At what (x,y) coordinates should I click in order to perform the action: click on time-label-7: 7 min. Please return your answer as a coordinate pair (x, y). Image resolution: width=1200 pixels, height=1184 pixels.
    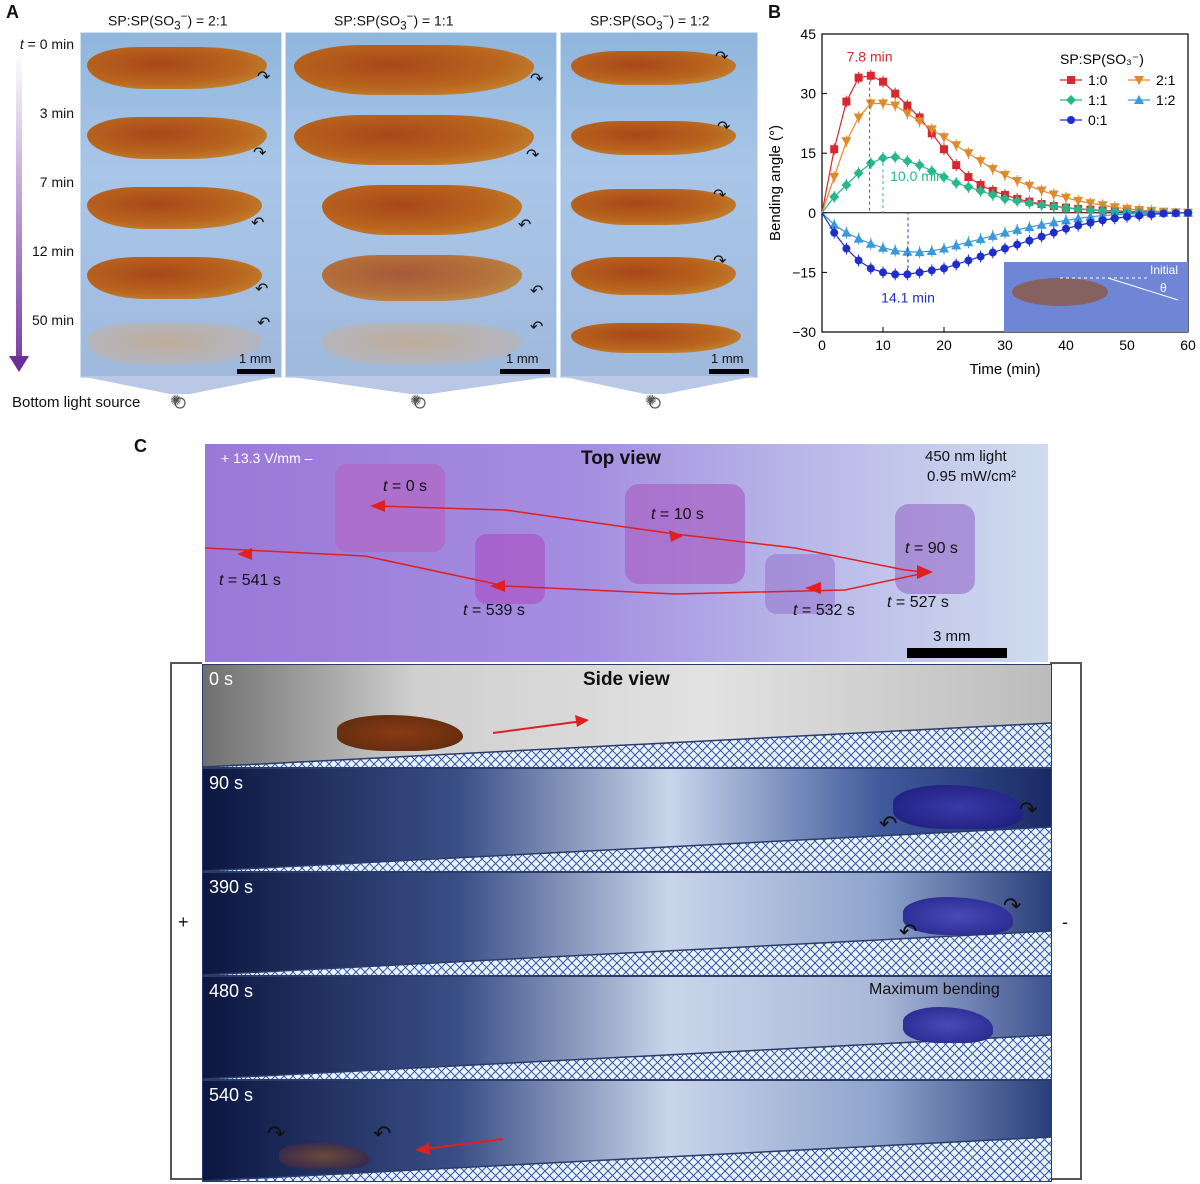
    Looking at the image, I should click on (56, 182).